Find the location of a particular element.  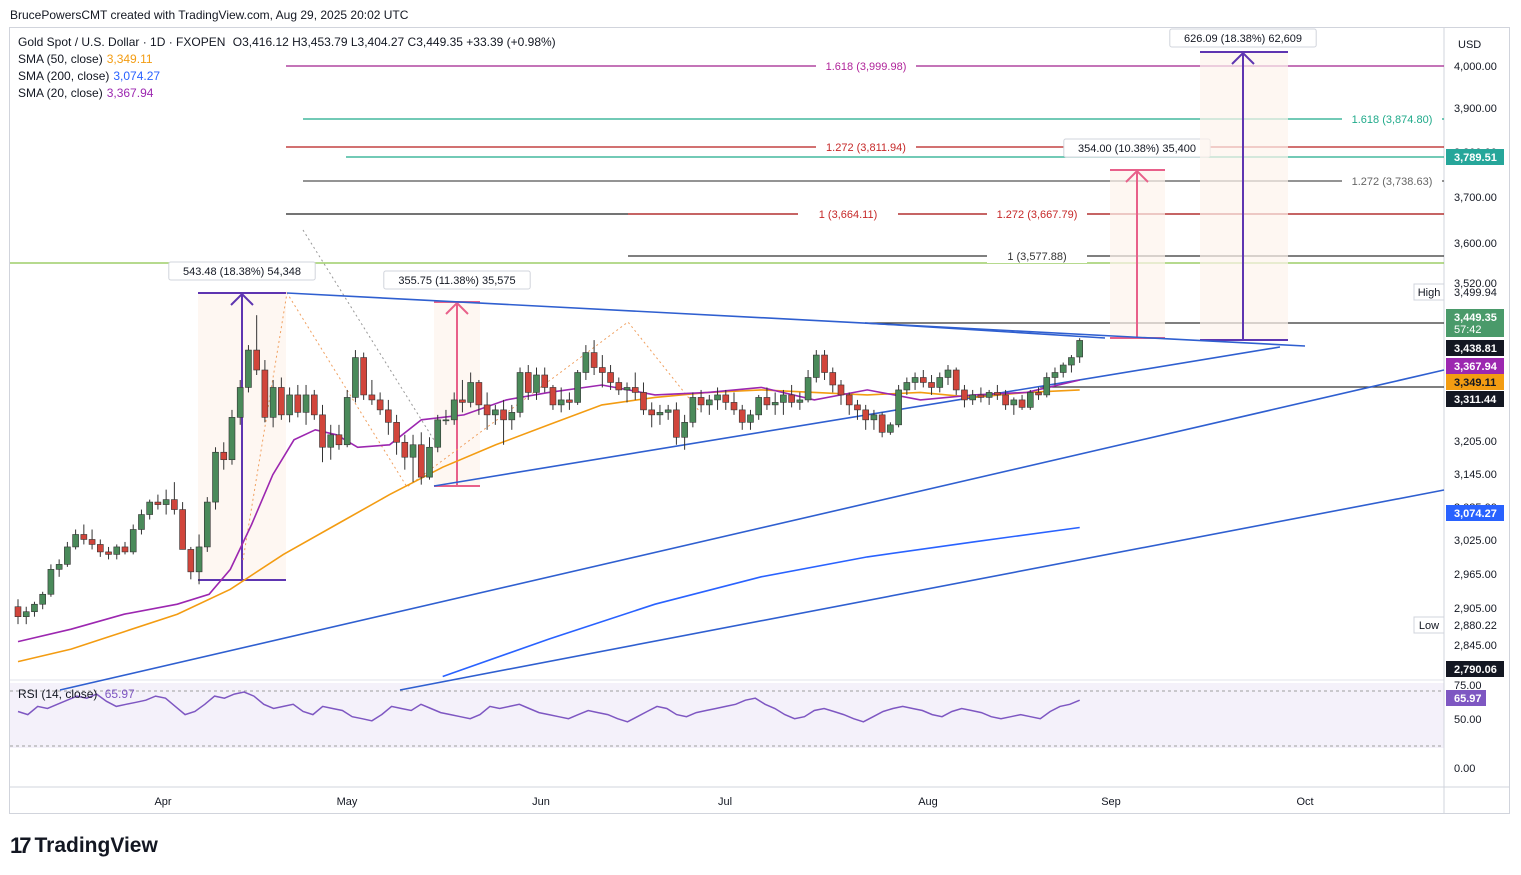

sma200-line is located at coordinates (761, 602).